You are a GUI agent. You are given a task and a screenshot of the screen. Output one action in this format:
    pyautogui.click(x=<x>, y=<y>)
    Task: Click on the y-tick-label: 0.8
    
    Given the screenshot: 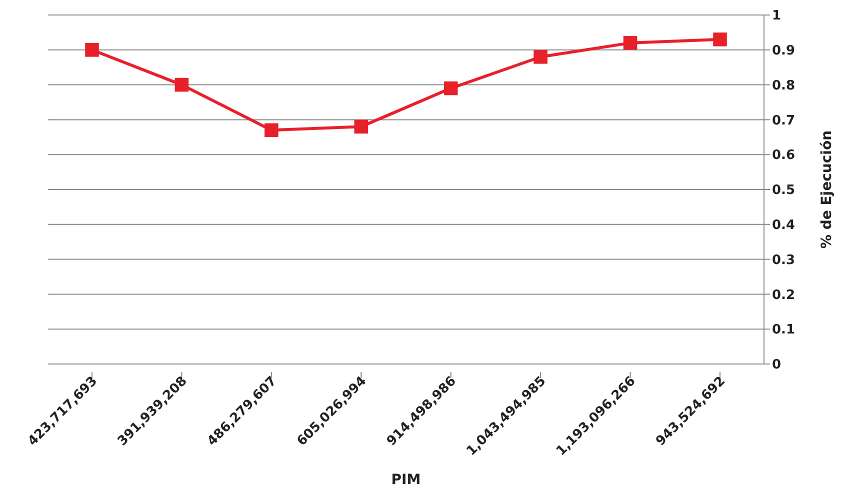 What is the action you would take?
    pyautogui.click(x=784, y=86)
    